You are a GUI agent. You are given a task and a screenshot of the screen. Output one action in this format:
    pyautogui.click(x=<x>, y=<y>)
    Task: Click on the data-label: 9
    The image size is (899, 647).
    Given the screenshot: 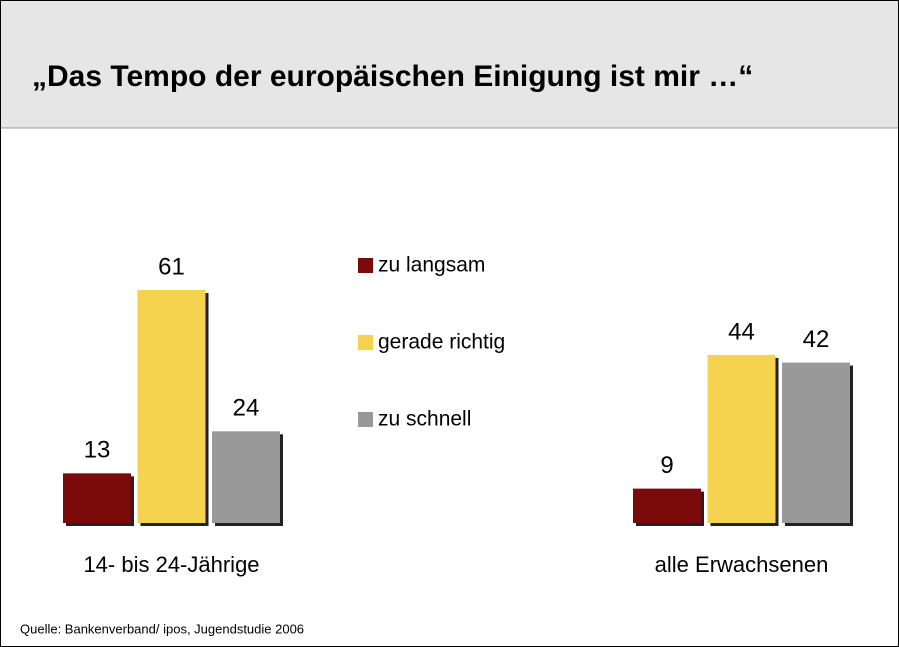 What is the action you would take?
    pyautogui.click(x=666, y=465)
    